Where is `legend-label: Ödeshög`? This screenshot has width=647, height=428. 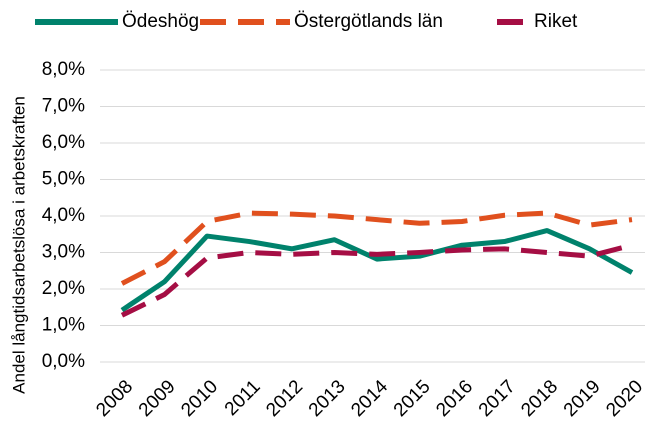
legend-label: Ödeshög is located at coordinates (160, 21).